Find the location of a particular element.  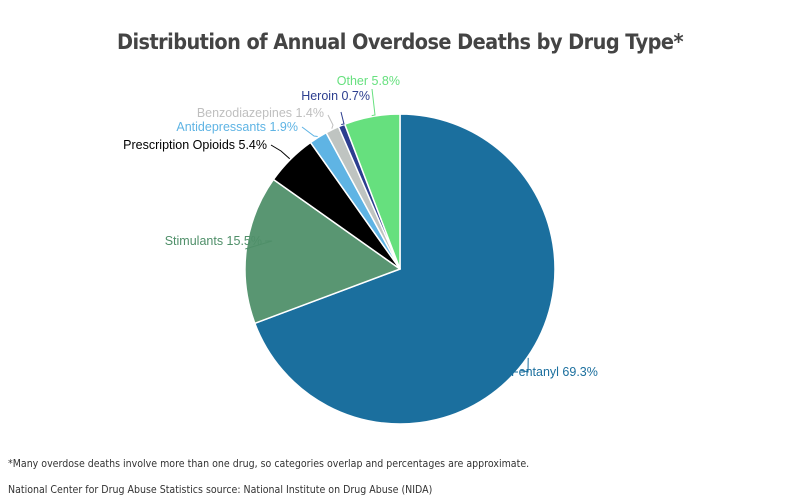

leader-line-antidepressants is located at coordinates (309, 131).